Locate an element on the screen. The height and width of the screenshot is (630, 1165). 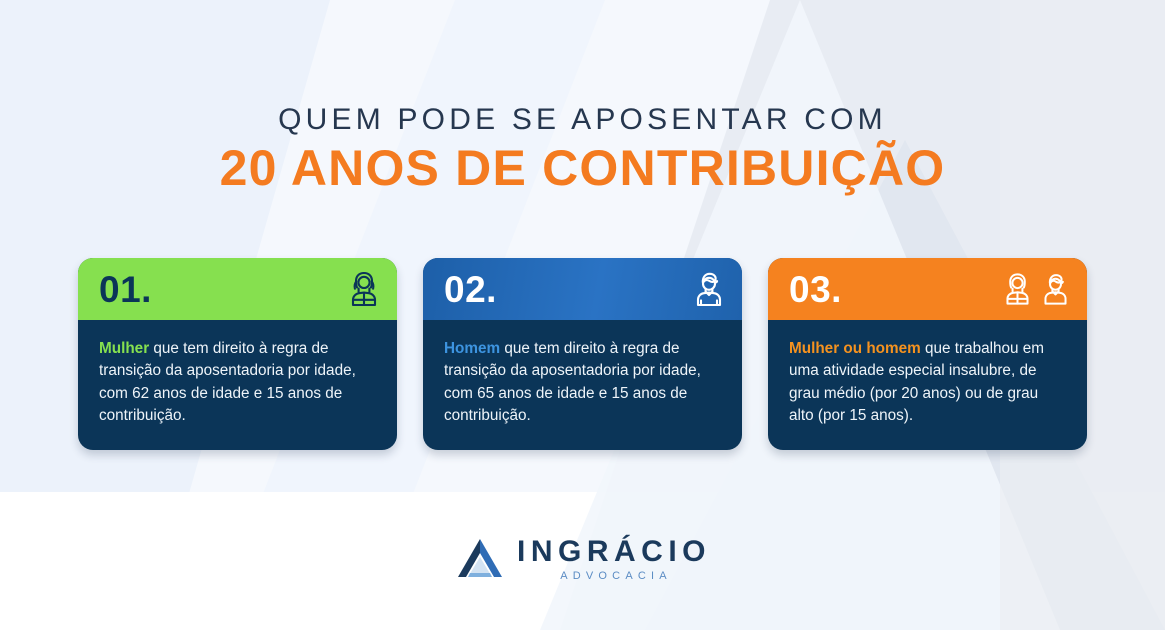
card-header: 03. is located at coordinates (927, 289).